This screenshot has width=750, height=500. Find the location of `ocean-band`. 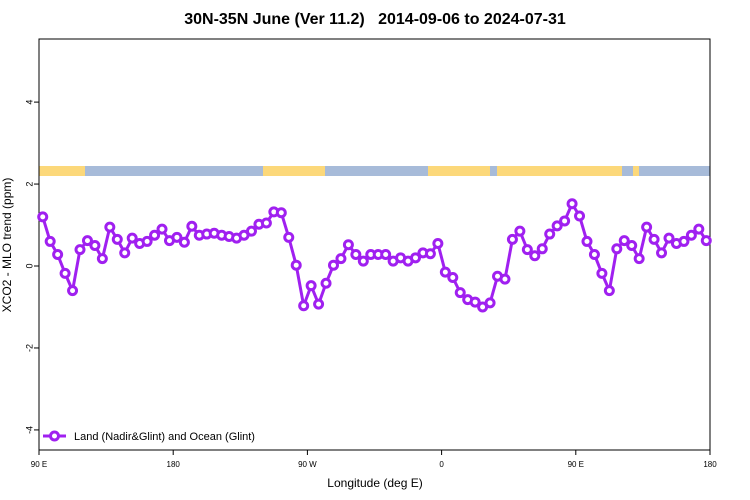

ocean-band is located at coordinates (374, 171).